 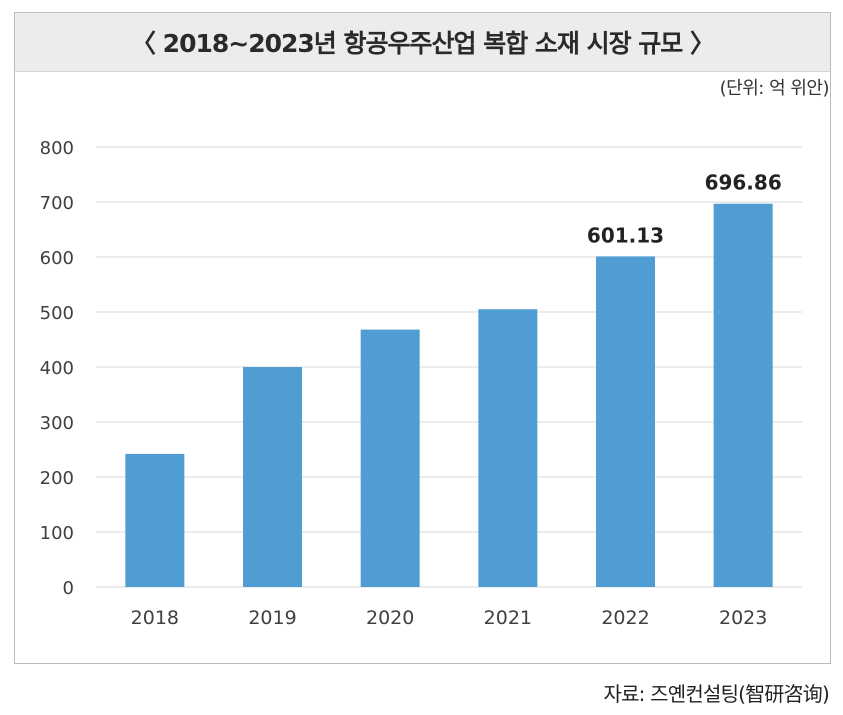 What do you see at coordinates (390, 618) in the screenshot?
I see `x-tick-label: 2020` at bounding box center [390, 618].